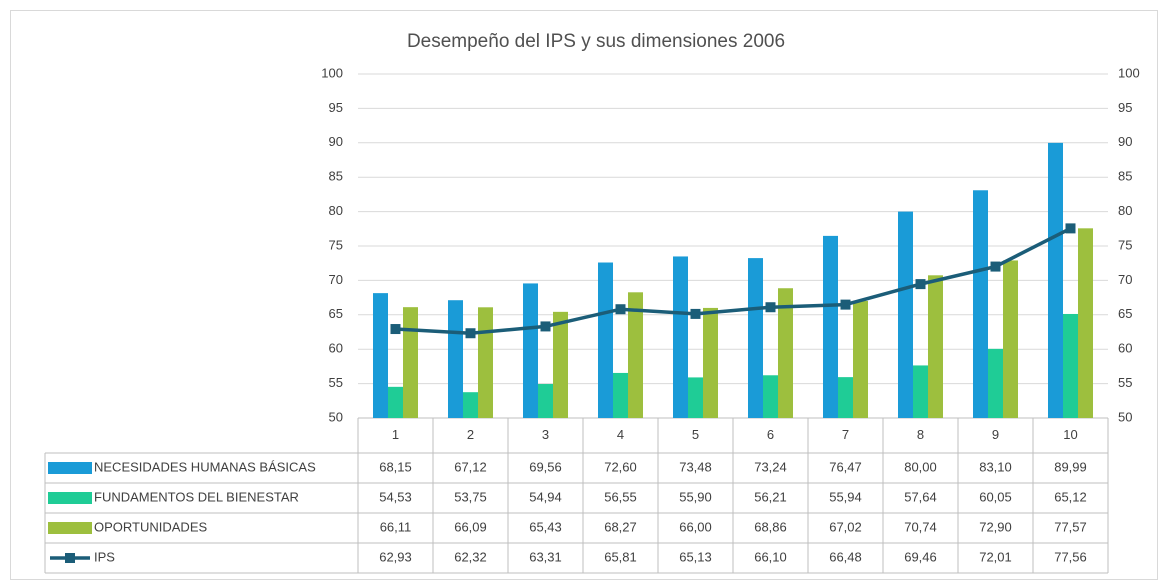 The image size is (1168, 587). What do you see at coordinates (1125, 210) in the screenshot?
I see `y2-tick-label: 80` at bounding box center [1125, 210].